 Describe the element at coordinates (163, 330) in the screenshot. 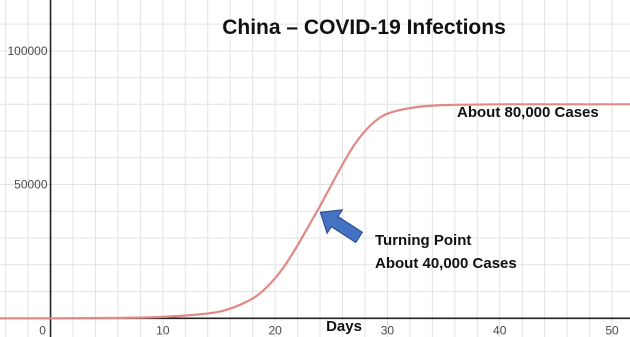

I see `x-tick-label: 10` at that location.